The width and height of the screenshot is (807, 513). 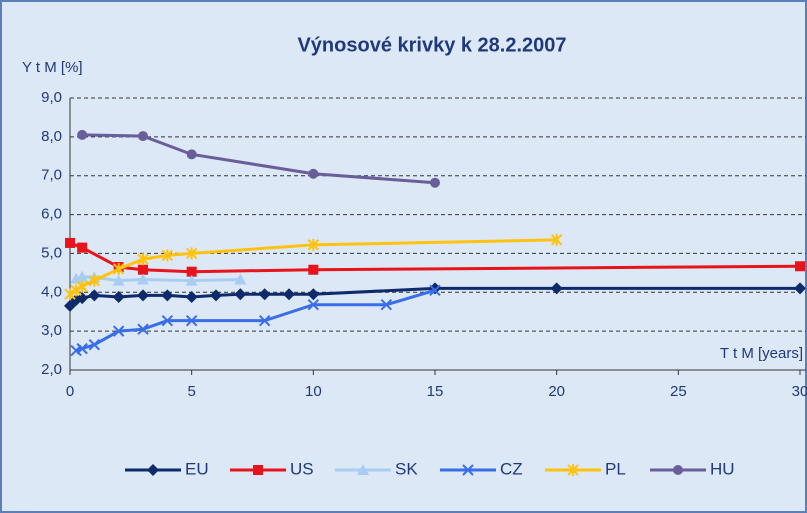 I want to click on x-tick-label: 25, so click(x=678, y=391).